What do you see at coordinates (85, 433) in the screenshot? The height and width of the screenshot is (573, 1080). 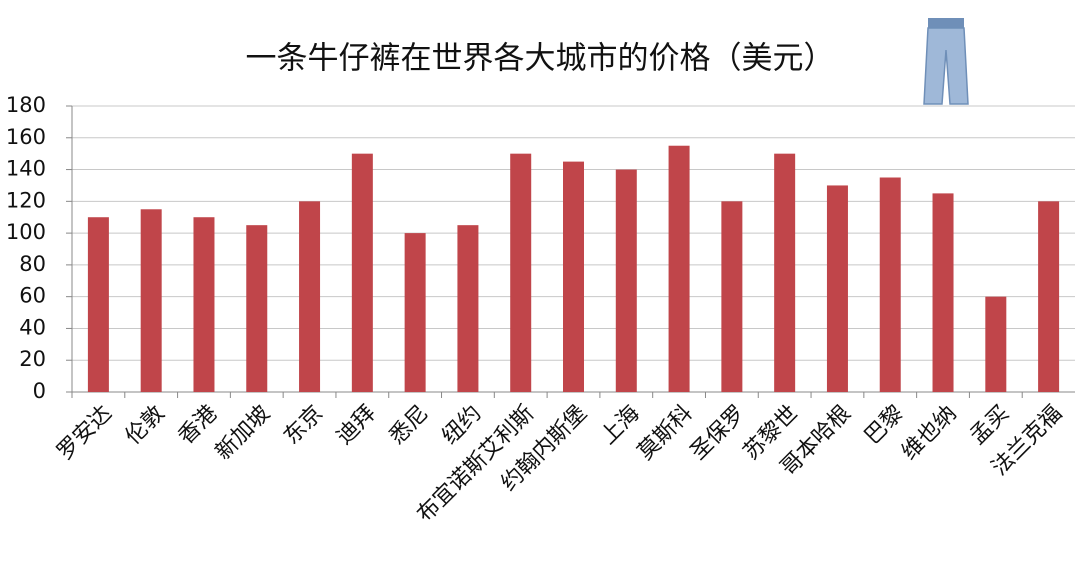 I see `x-tick-label: 罗安达` at bounding box center [85, 433].